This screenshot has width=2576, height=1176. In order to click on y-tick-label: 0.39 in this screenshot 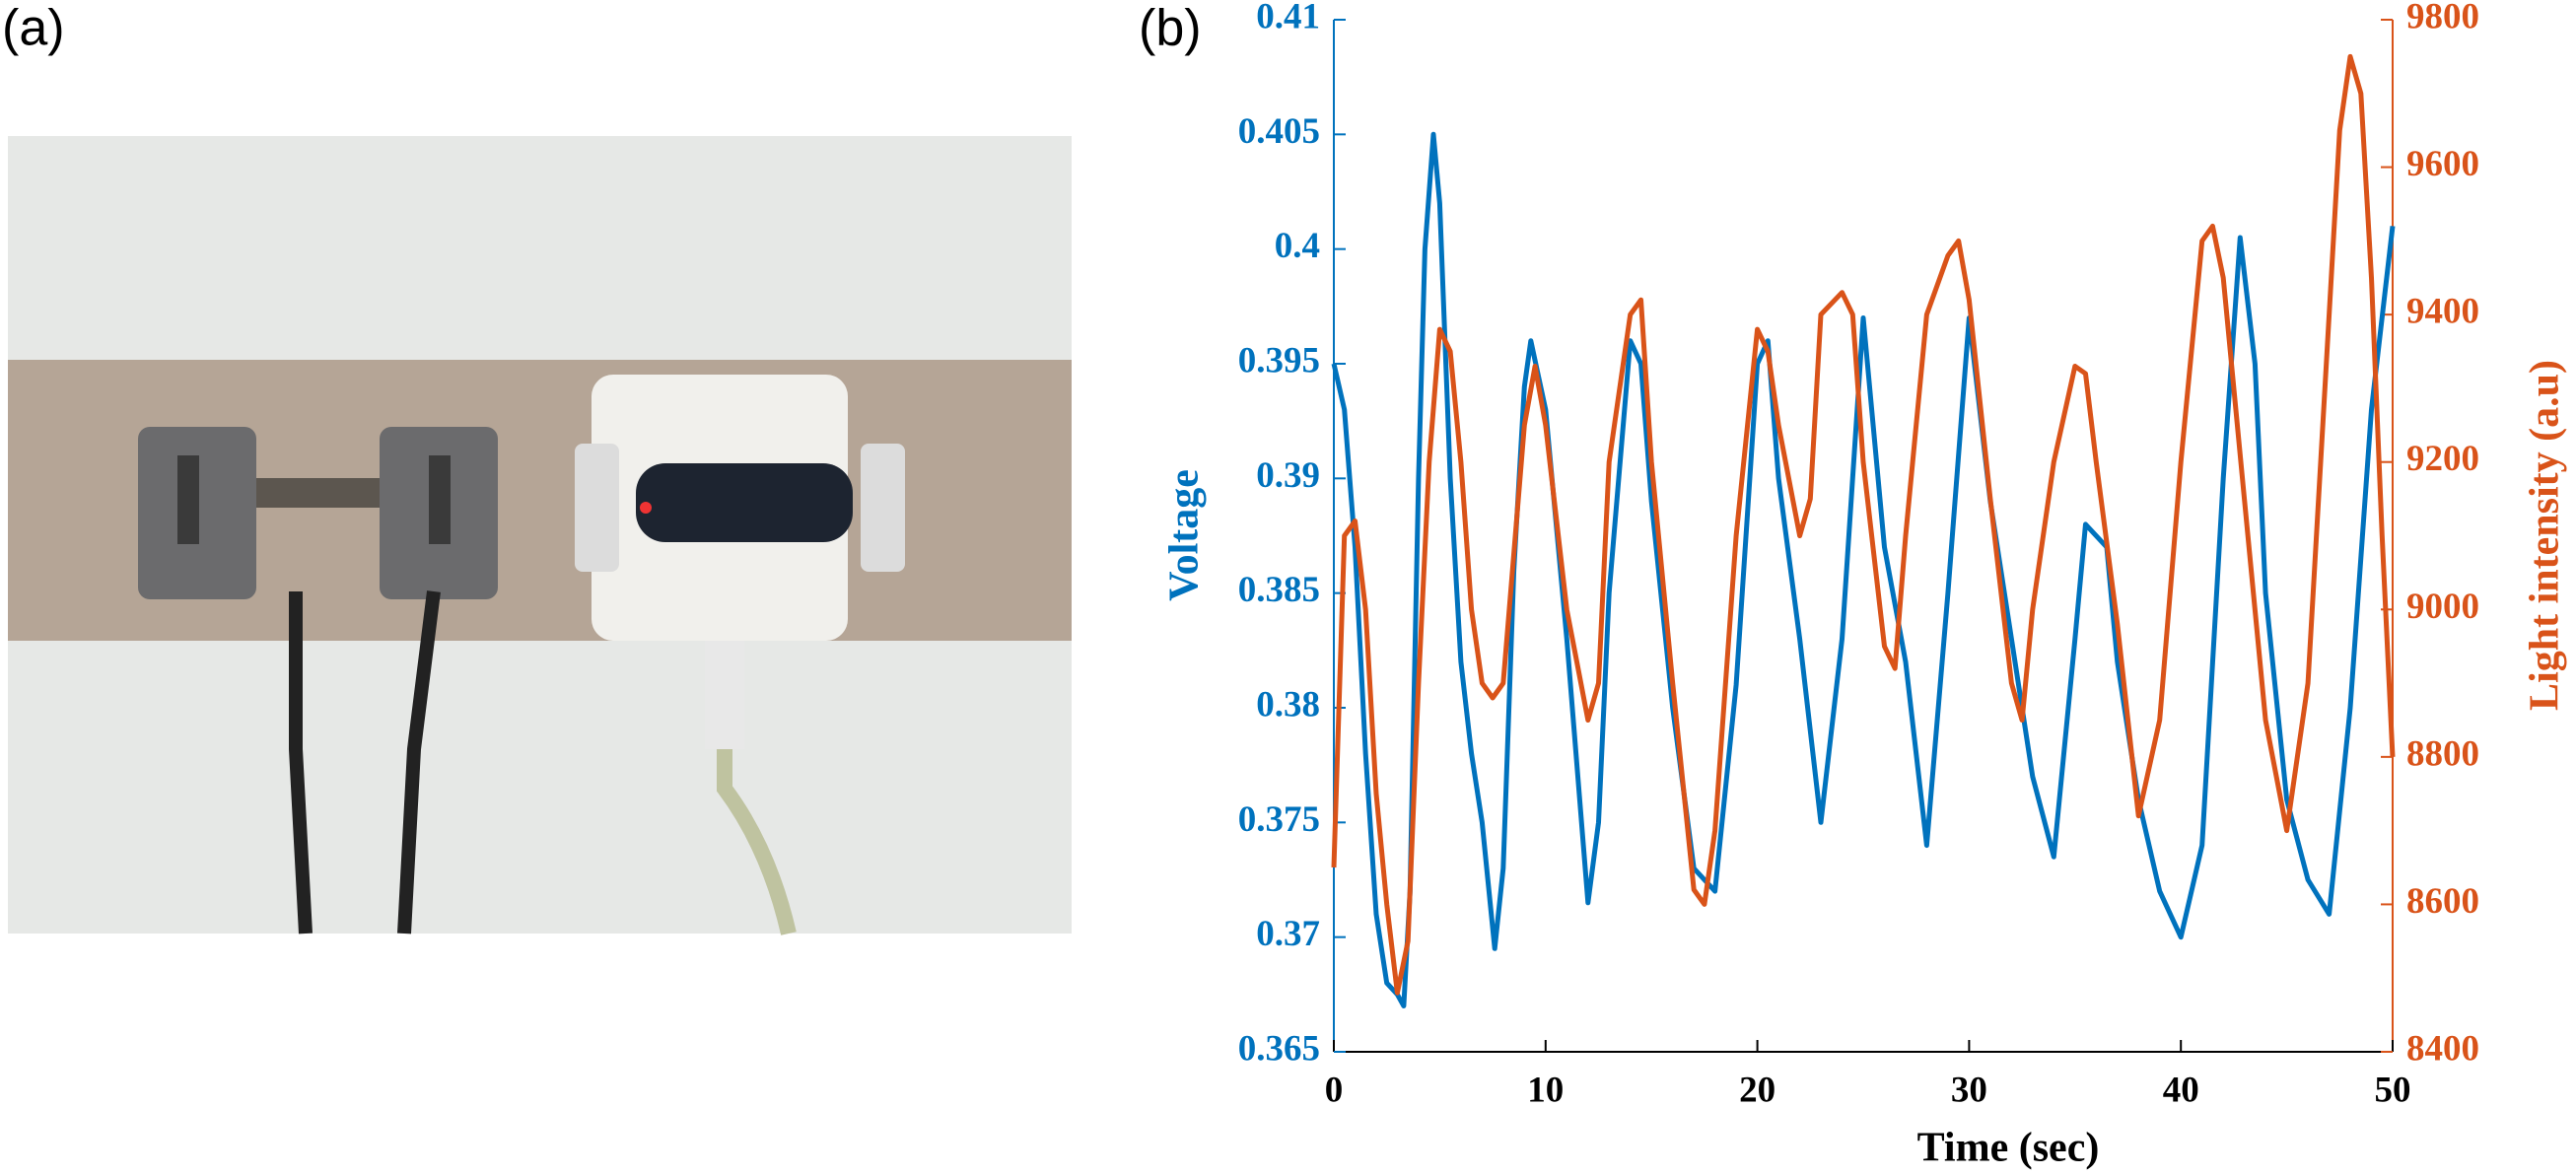, I will do `click(1288, 475)`.